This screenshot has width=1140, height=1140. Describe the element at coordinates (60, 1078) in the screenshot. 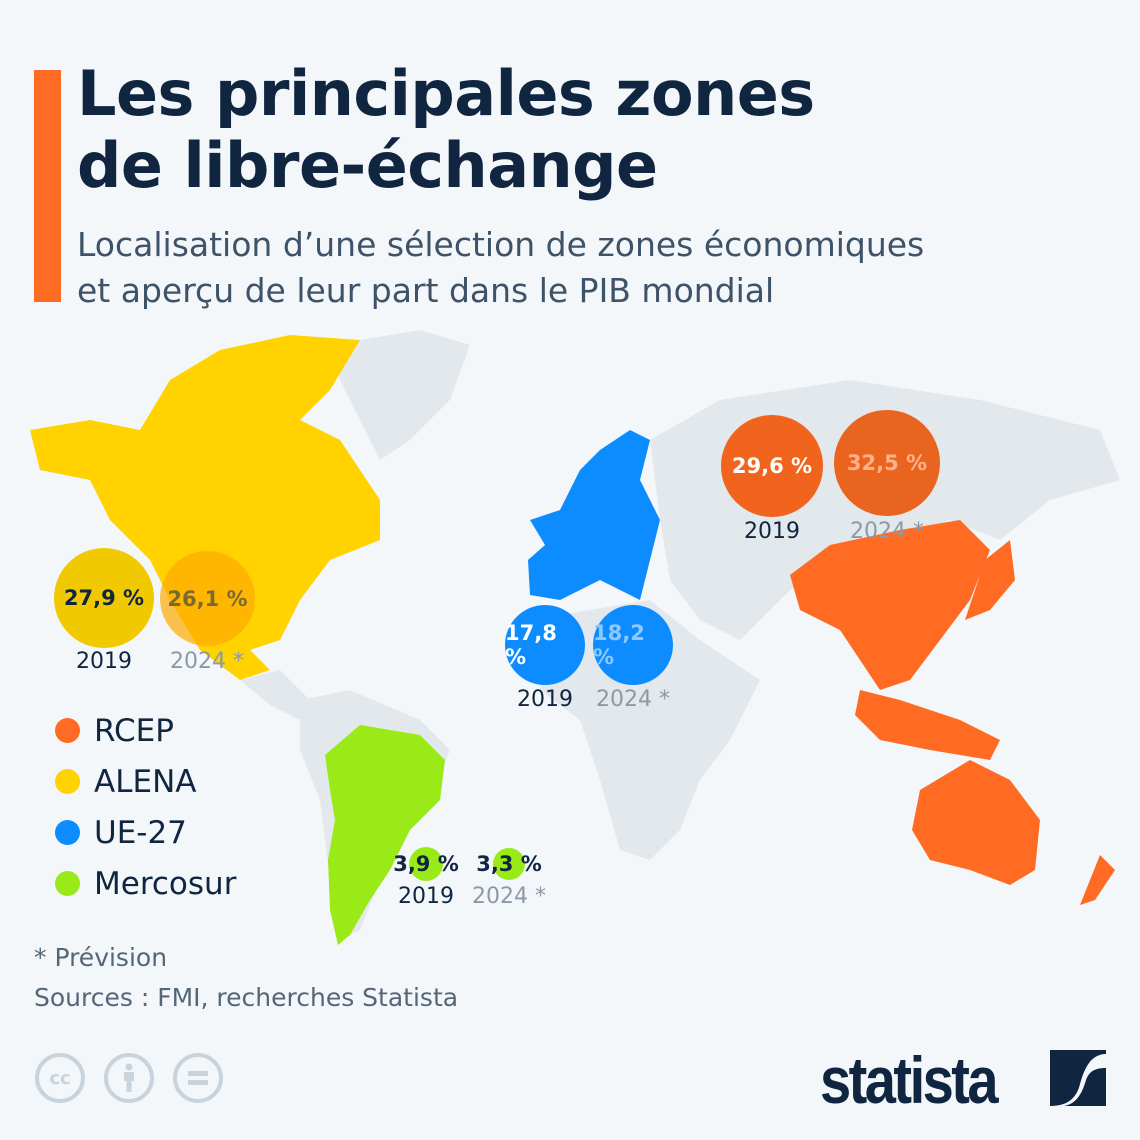

I see `cc-icon: cc` at that location.